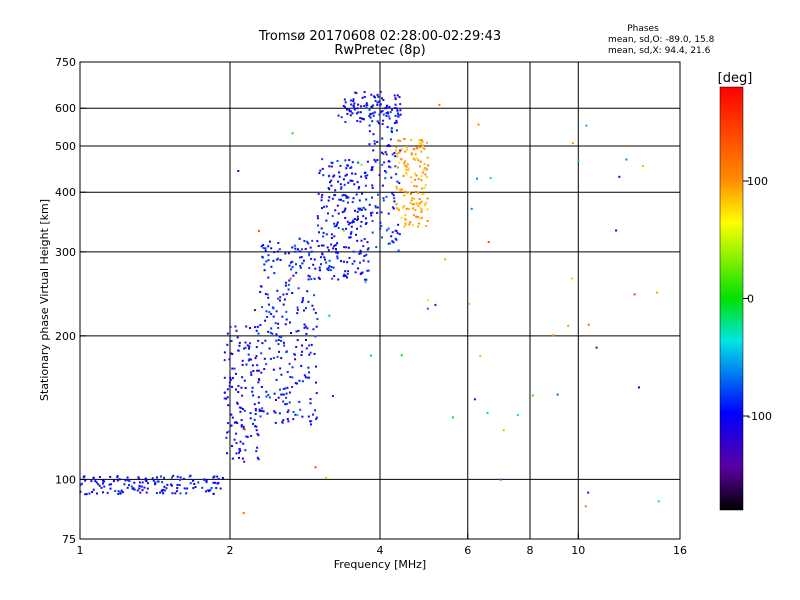 This screenshot has height=600, width=800. What do you see at coordinates (380, 564) in the screenshot?
I see `x-axis-label: Frequency [MHz]` at bounding box center [380, 564].